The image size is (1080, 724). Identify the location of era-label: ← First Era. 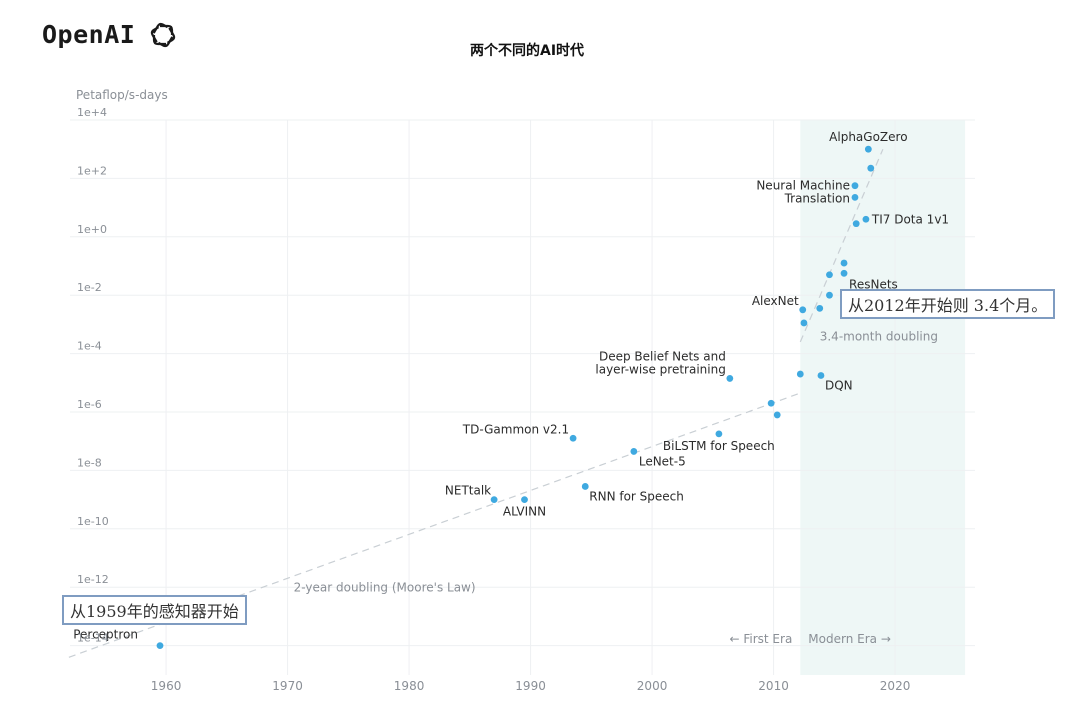
(760, 639).